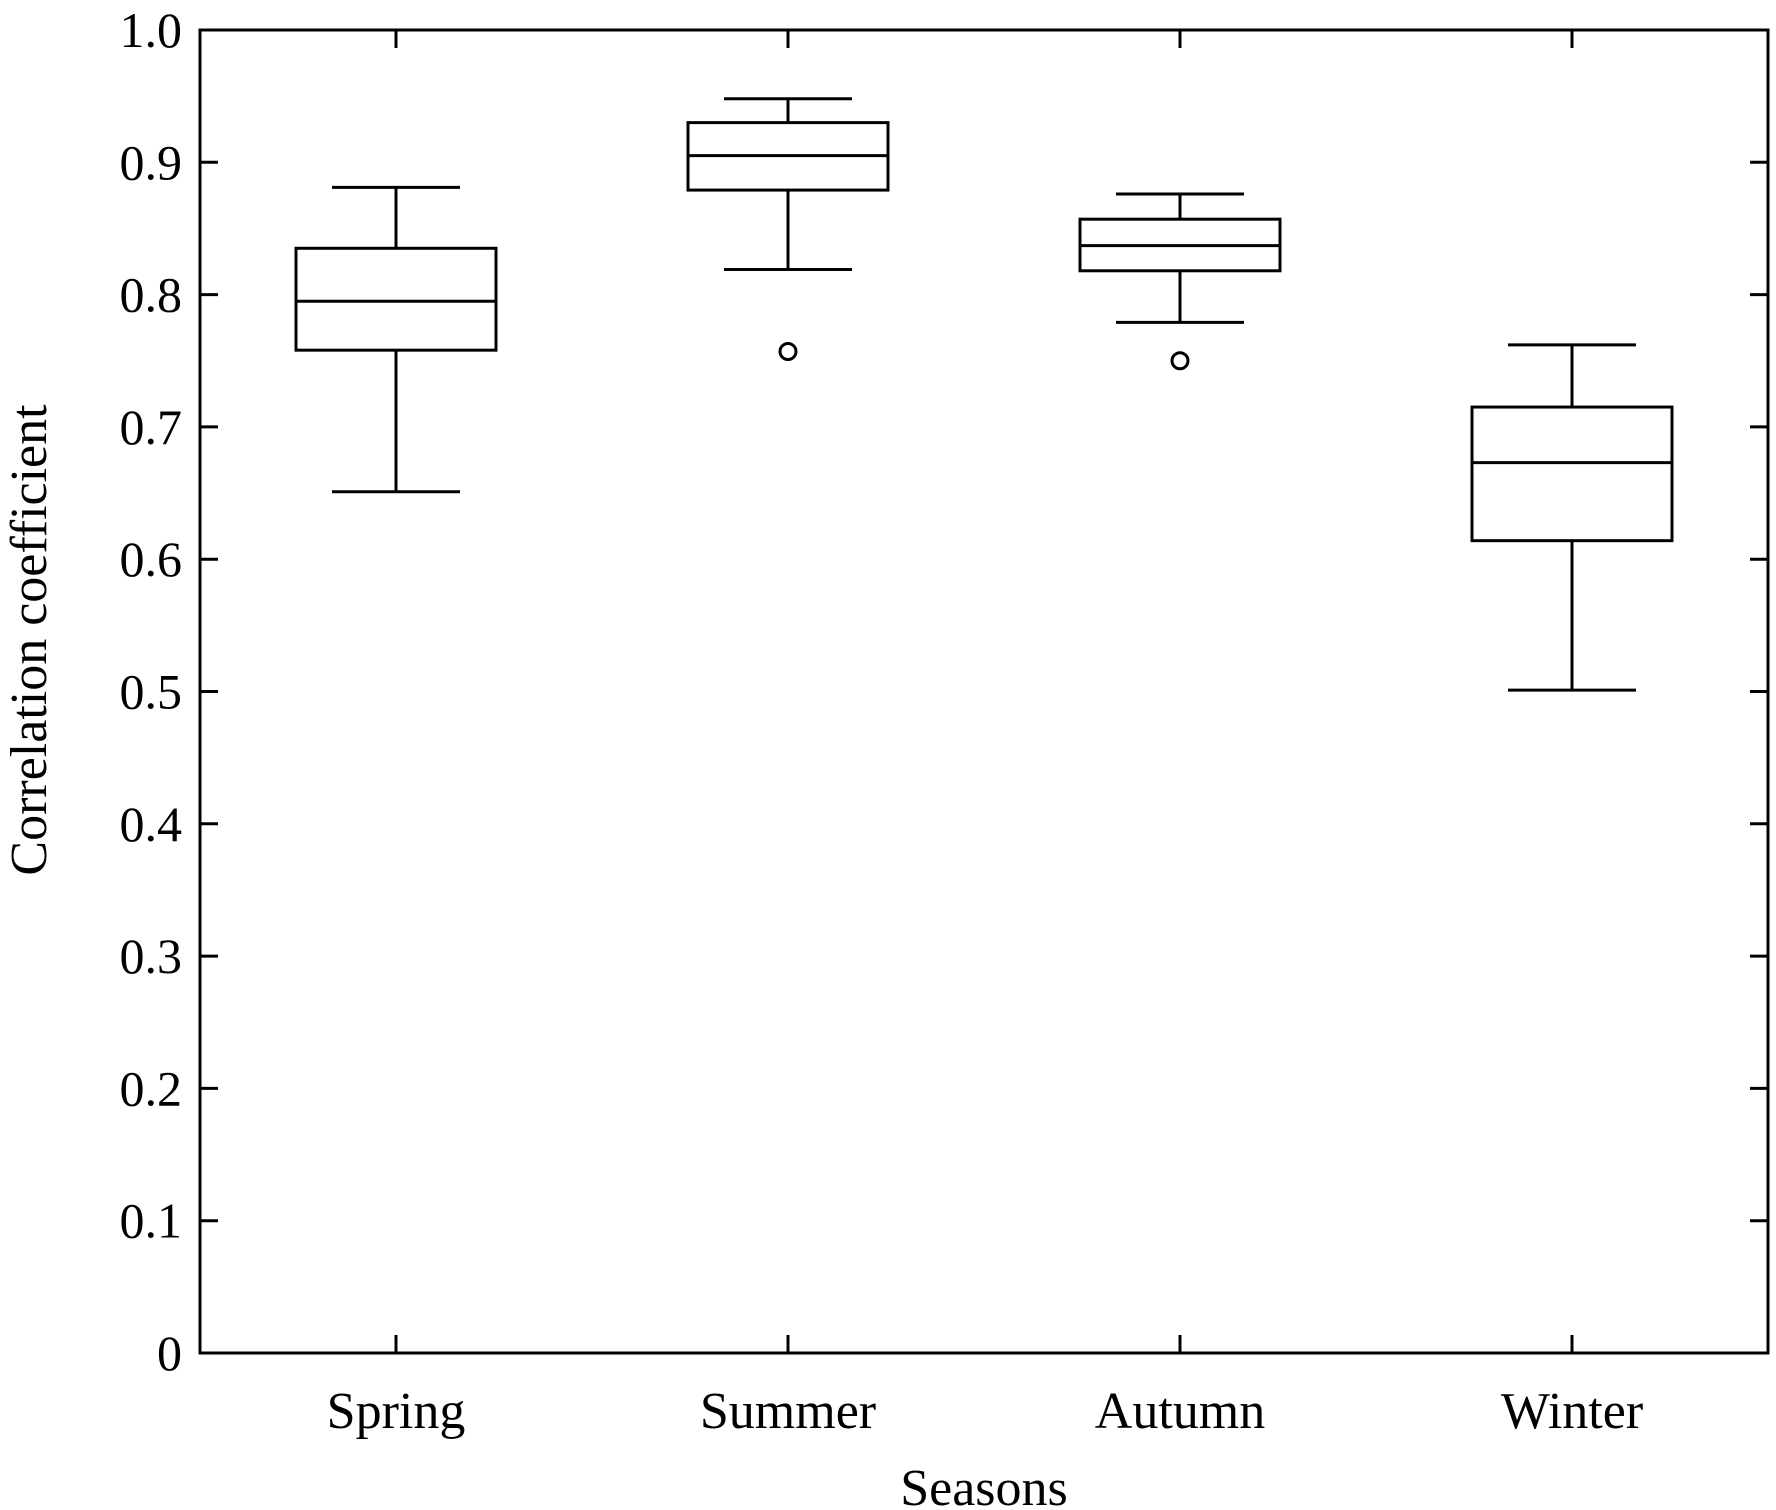 This screenshot has width=1776, height=1510. Describe the element at coordinates (151, 559) in the screenshot. I see `y-tick-label: 0.6` at that location.